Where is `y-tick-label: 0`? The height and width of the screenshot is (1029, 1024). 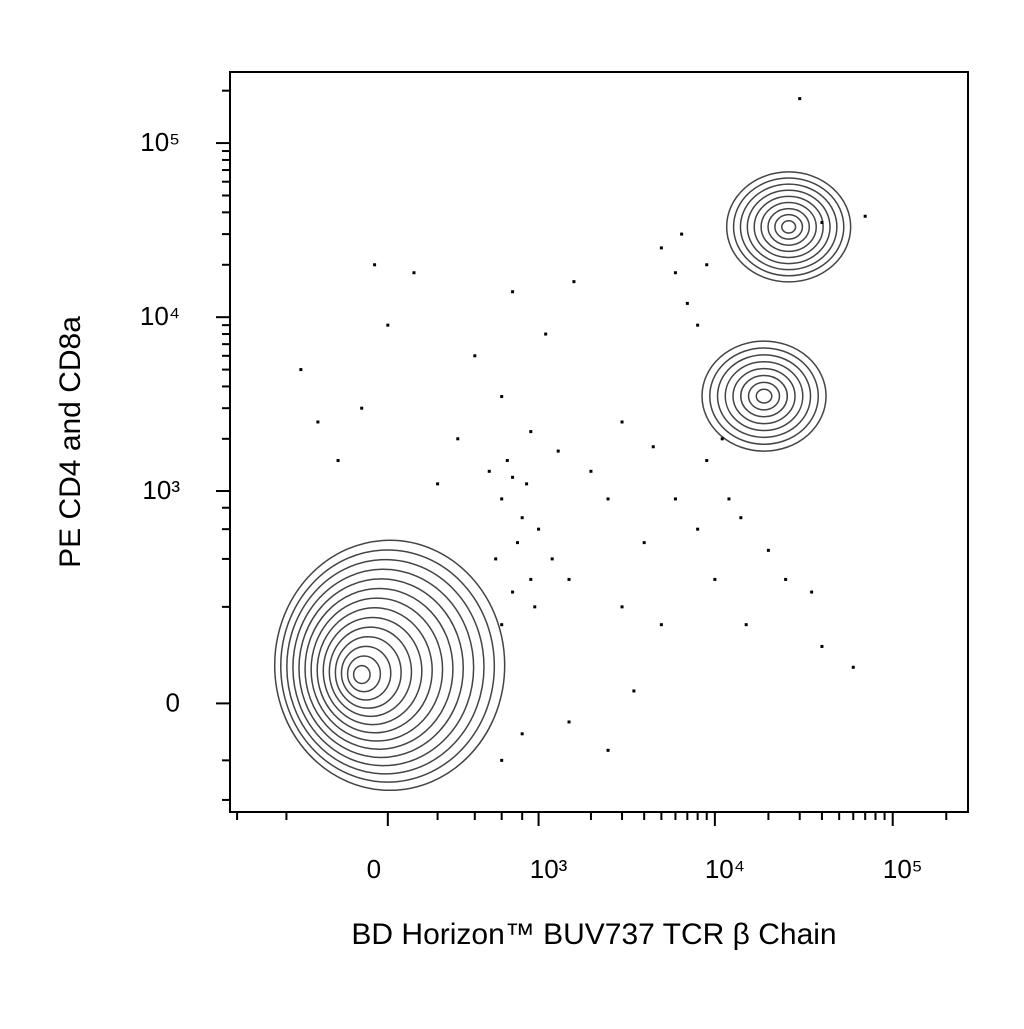 y-tick-label: 0 is located at coordinates (173, 702).